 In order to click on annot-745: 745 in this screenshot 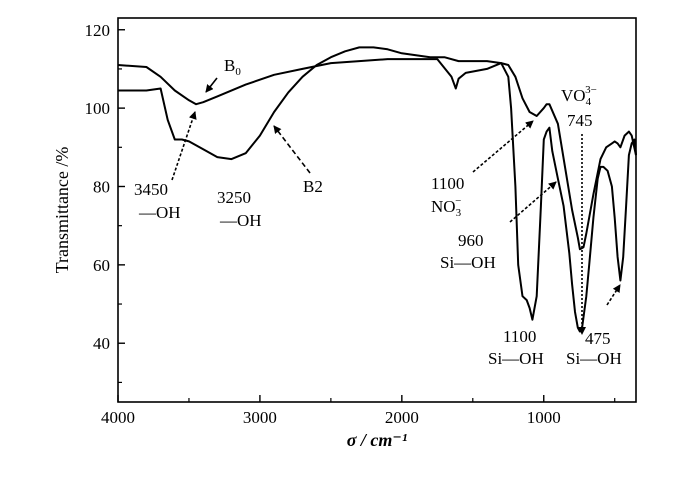, I will do `click(580, 120)`.